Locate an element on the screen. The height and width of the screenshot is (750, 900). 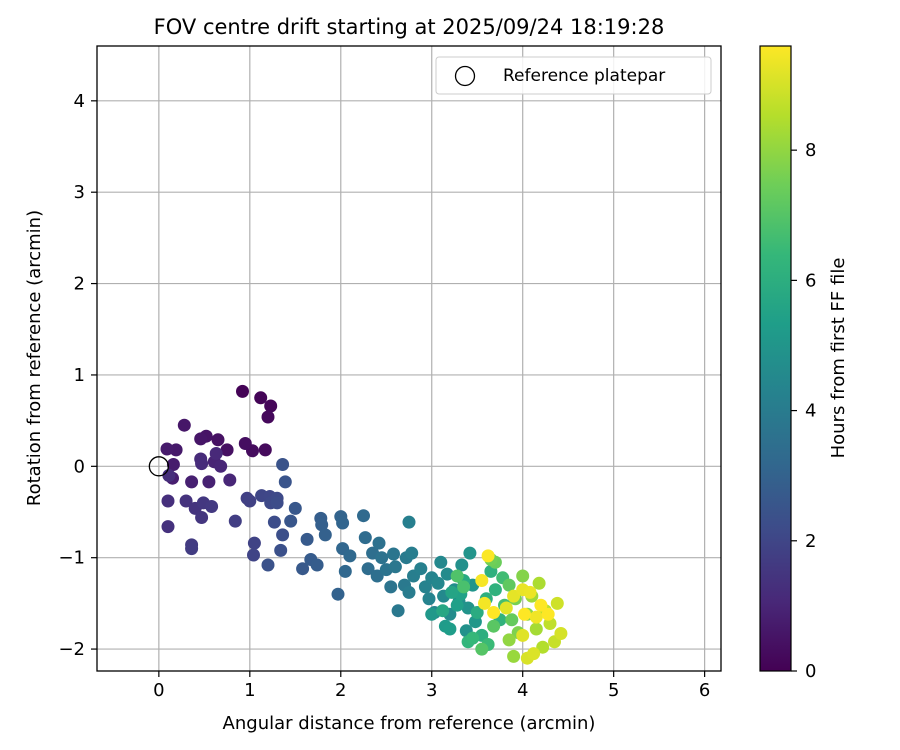
colorbar-ticks: 0 2 4 6 8 is located at coordinates (803, 411).